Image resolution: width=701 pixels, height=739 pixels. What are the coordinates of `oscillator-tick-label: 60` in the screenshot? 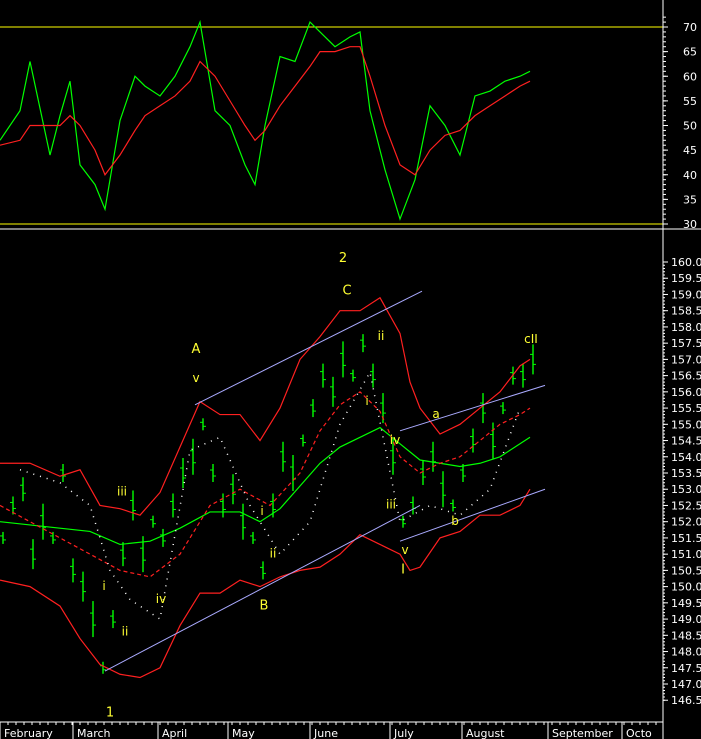 It's located at (690, 76).